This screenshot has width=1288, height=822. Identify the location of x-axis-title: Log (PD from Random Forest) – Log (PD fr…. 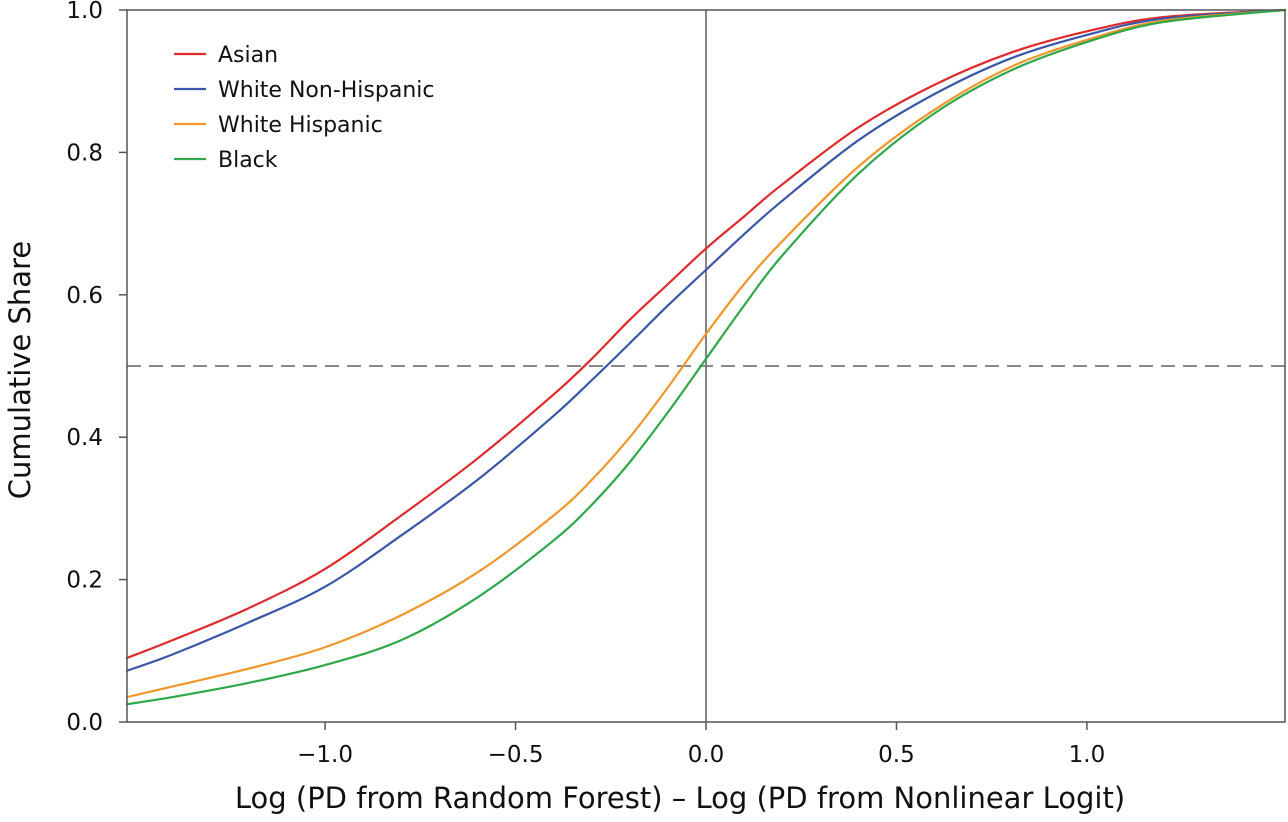
(680, 798).